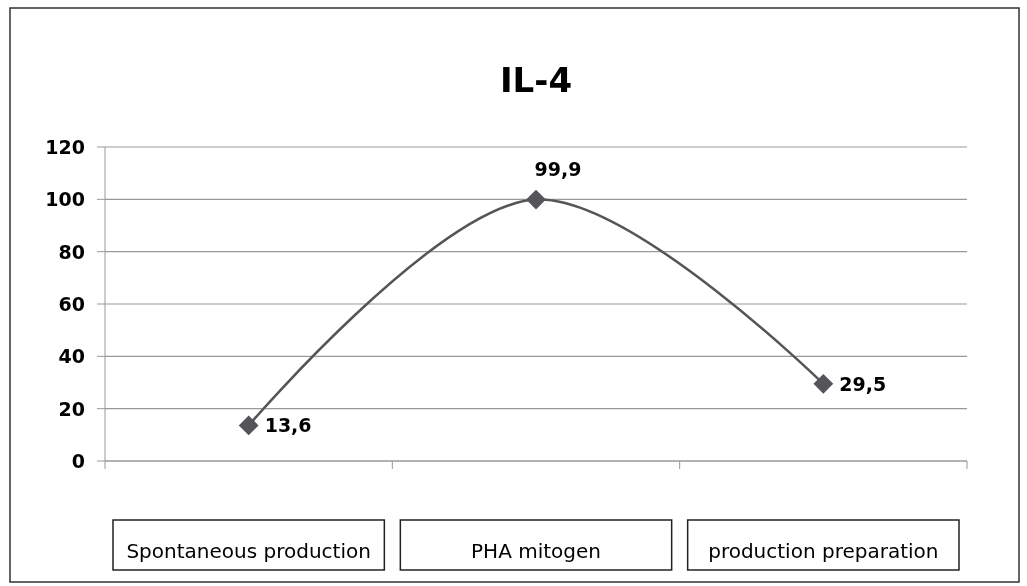  I want to click on text: 13,6, so click(288, 425).